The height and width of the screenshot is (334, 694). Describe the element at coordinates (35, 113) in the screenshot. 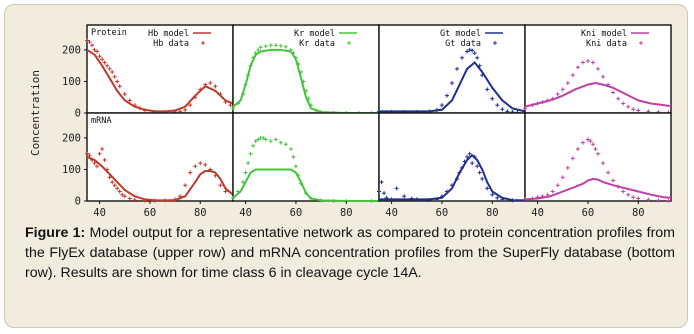

I see `y-axis-label: Concentration` at that location.